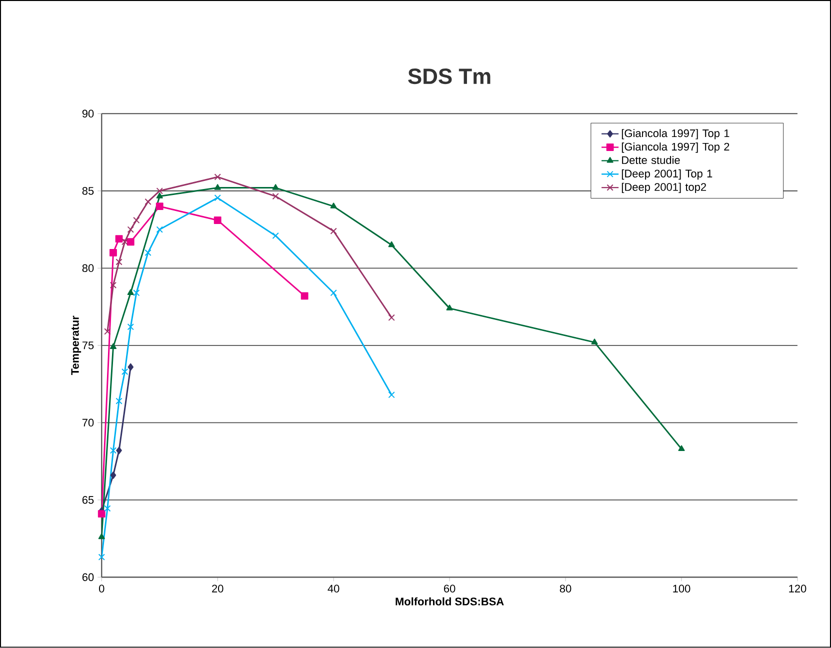  What do you see at coordinates (88, 422) in the screenshot?
I see `y-tick-label: 70` at bounding box center [88, 422].